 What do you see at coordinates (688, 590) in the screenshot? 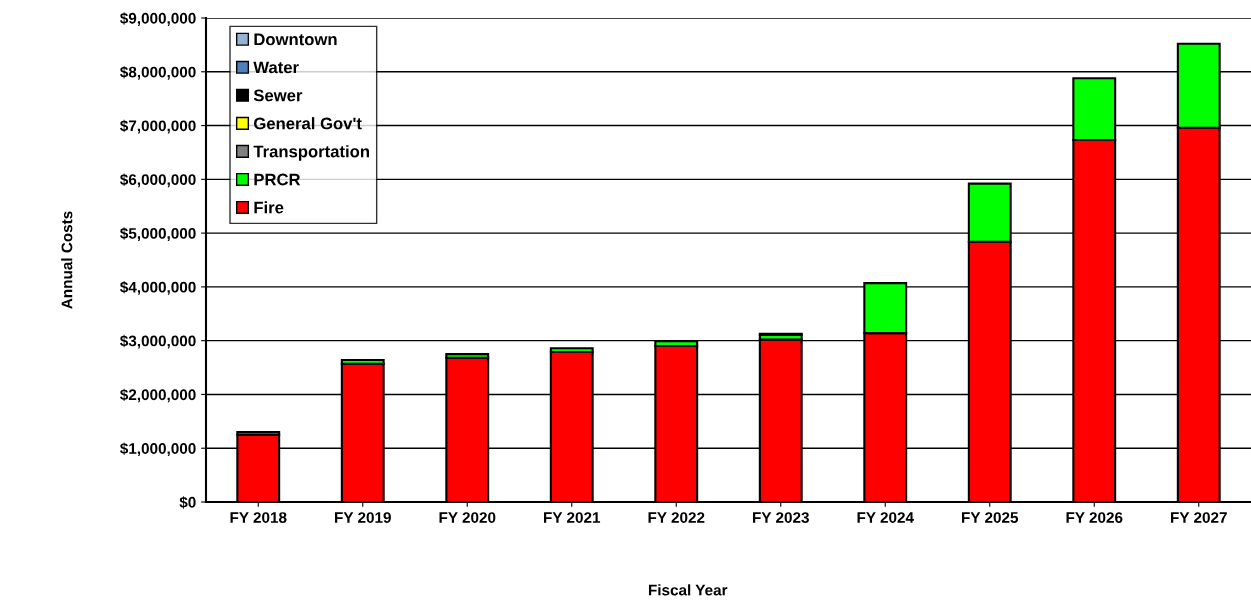
I see `x-axis-title: Fiscal Year` at bounding box center [688, 590].